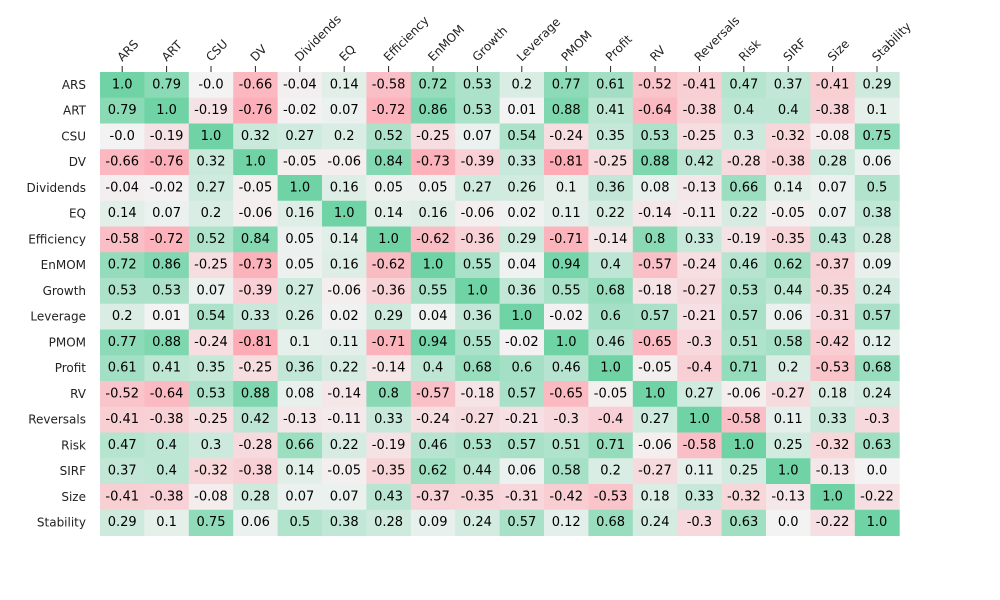 This screenshot has width=1000, height=600. I want to click on y-tick-label: EnMOM, so click(63, 265).